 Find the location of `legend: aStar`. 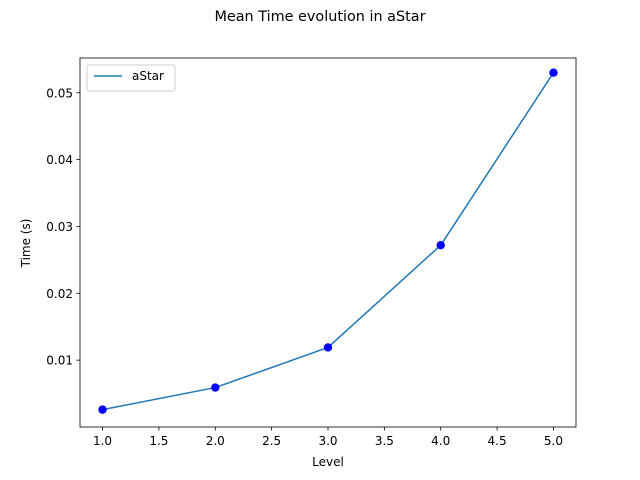

legend: aStar is located at coordinates (131, 78).